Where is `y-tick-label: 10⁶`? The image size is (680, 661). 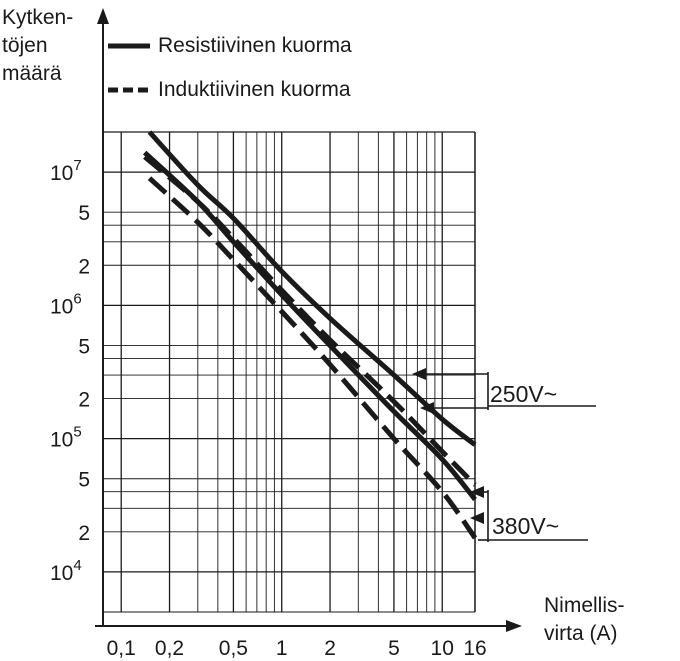
y-tick-label: 10⁶ is located at coordinates (66, 304).